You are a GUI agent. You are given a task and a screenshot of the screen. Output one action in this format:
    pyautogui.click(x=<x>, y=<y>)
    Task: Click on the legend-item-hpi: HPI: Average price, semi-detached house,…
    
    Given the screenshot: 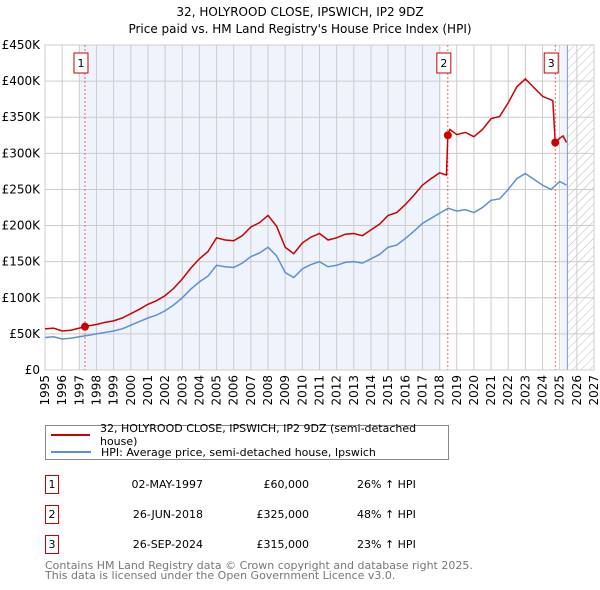 What is the action you would take?
    pyautogui.click(x=211, y=452)
    